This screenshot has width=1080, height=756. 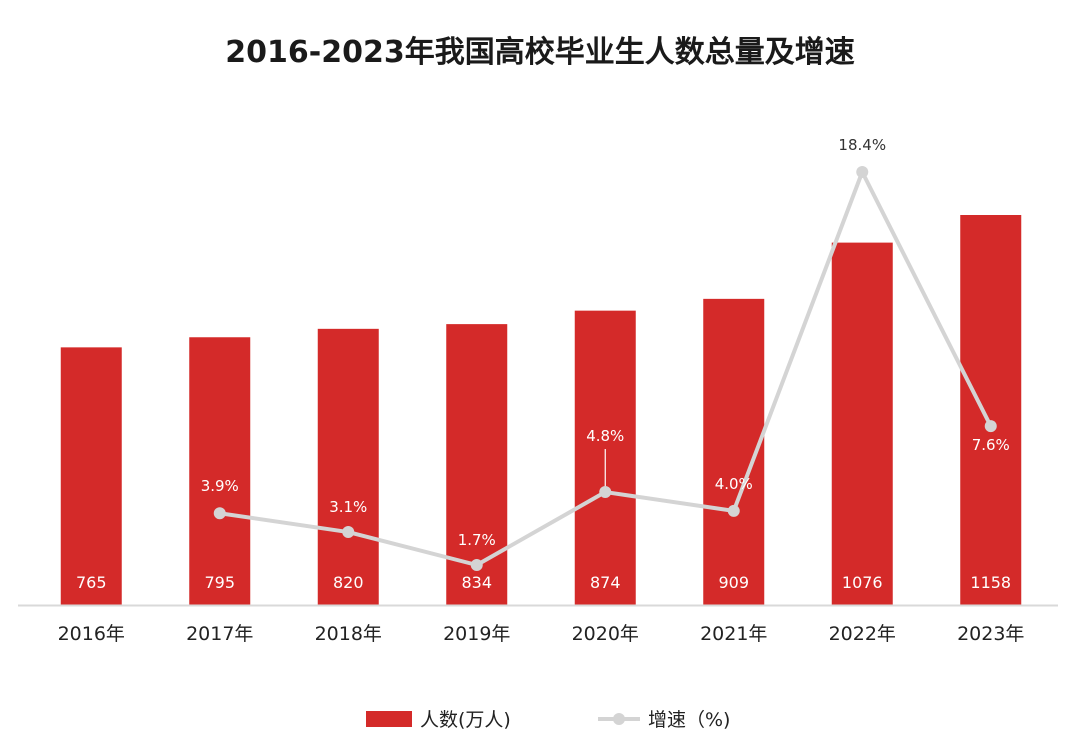 What do you see at coordinates (862, 582) in the screenshot?
I see `bar-value-label: 1076` at bounding box center [862, 582].